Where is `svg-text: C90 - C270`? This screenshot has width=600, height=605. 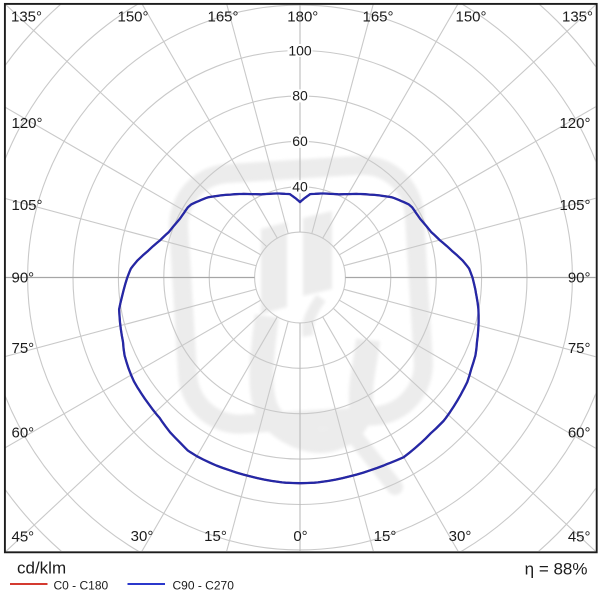
svg-text: C90 - C270 is located at coordinates (204, 585).